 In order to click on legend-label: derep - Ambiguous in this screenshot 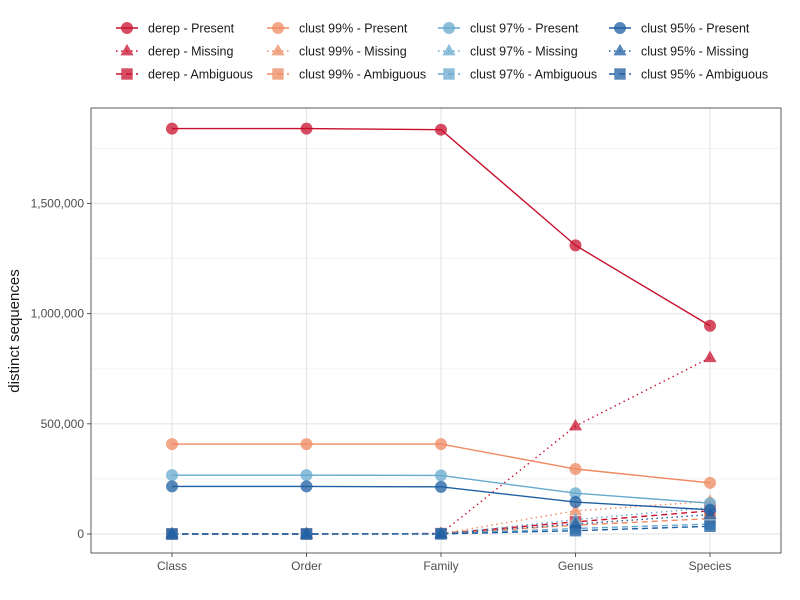, I will do `click(200, 75)`.